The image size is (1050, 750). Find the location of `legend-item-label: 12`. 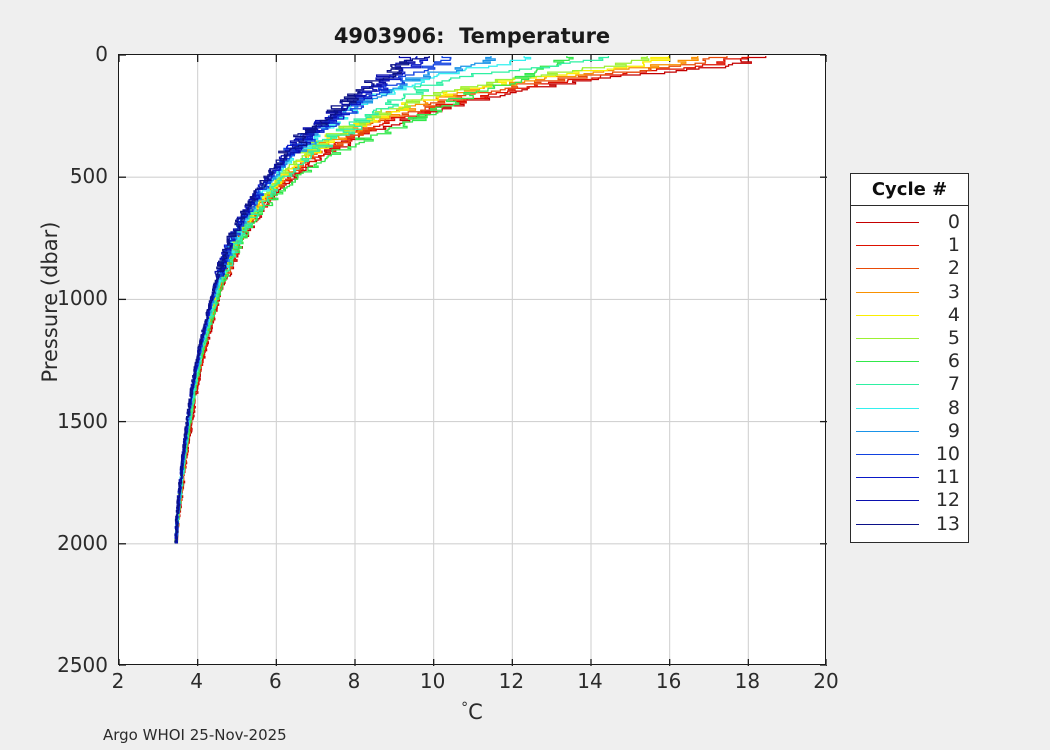

legend-item-label: 12 is located at coordinates (947, 500).